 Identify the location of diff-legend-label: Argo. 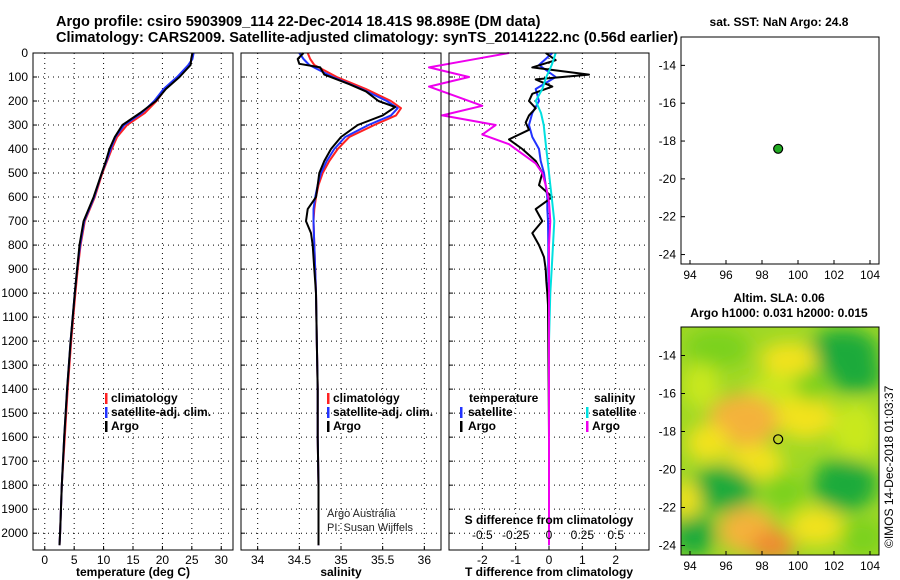
(606, 426).